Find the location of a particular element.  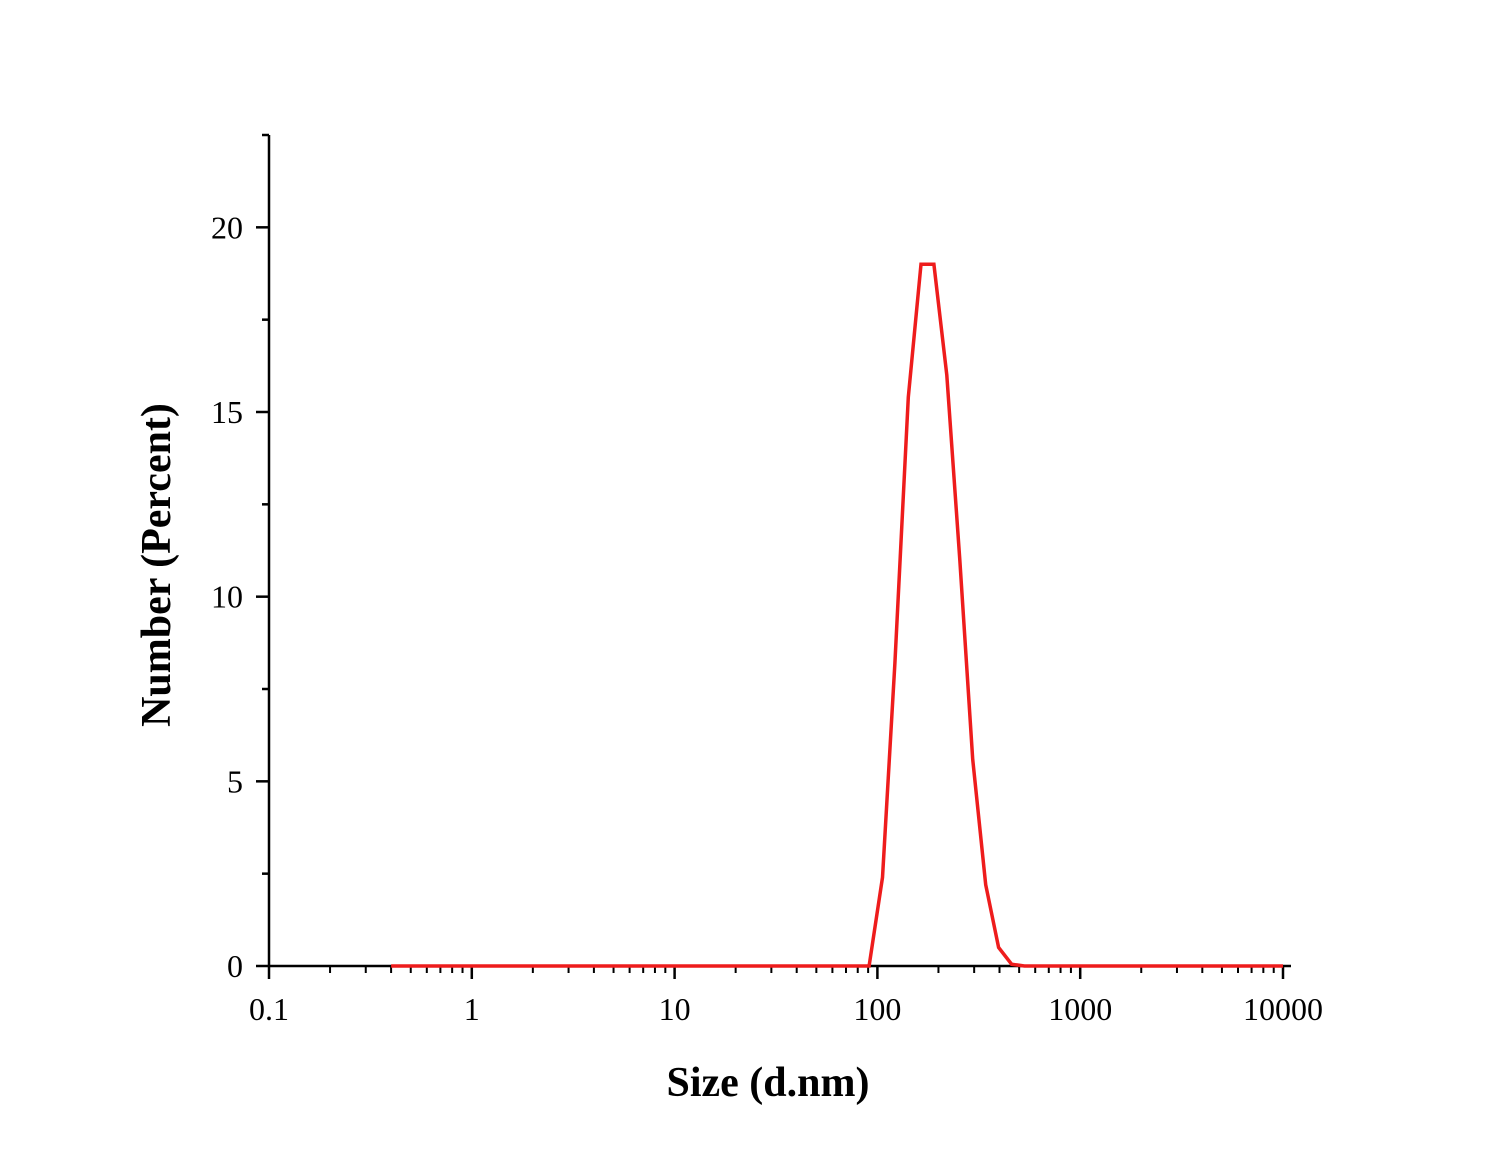

y-axis: 0 5 10 15 20 is located at coordinates (241, 558).